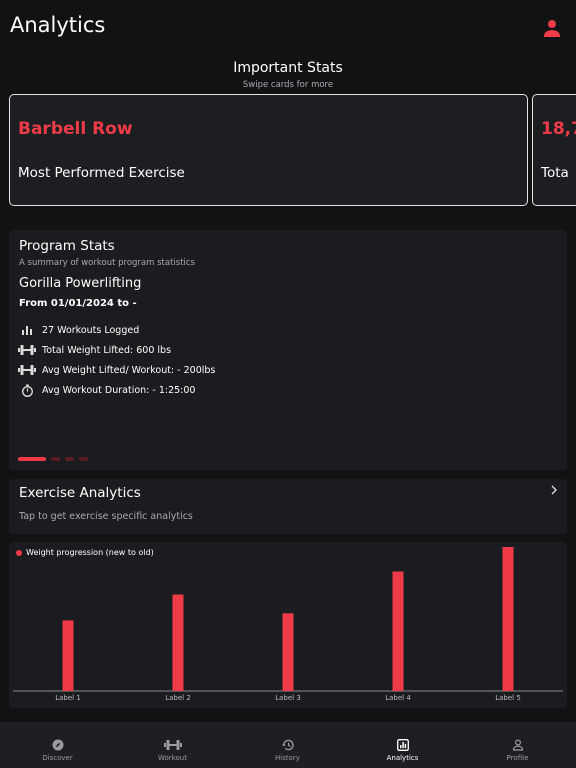  Describe the element at coordinates (91, 330) in the screenshot. I see `stat-text: 27 Workouts Logged` at that location.